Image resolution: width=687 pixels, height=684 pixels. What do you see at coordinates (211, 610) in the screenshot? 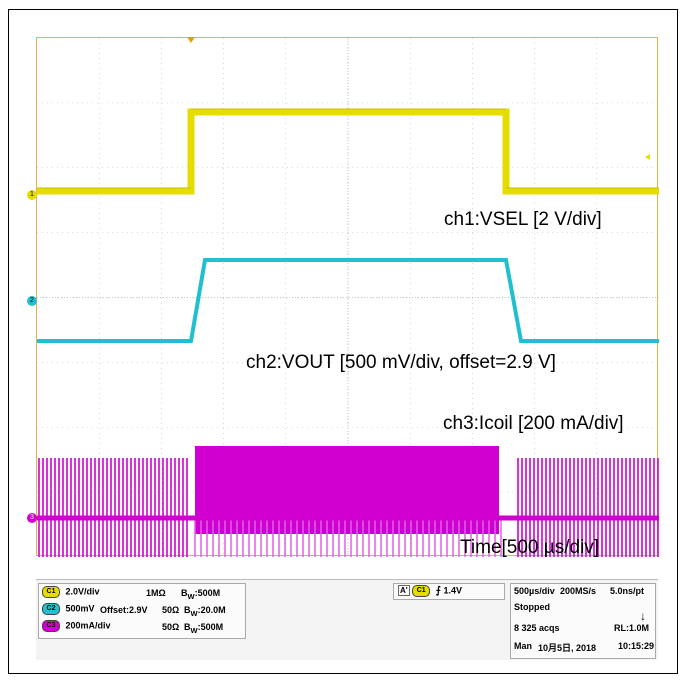
I see `ch2-bw-value: :20.0M` at bounding box center [211, 610].